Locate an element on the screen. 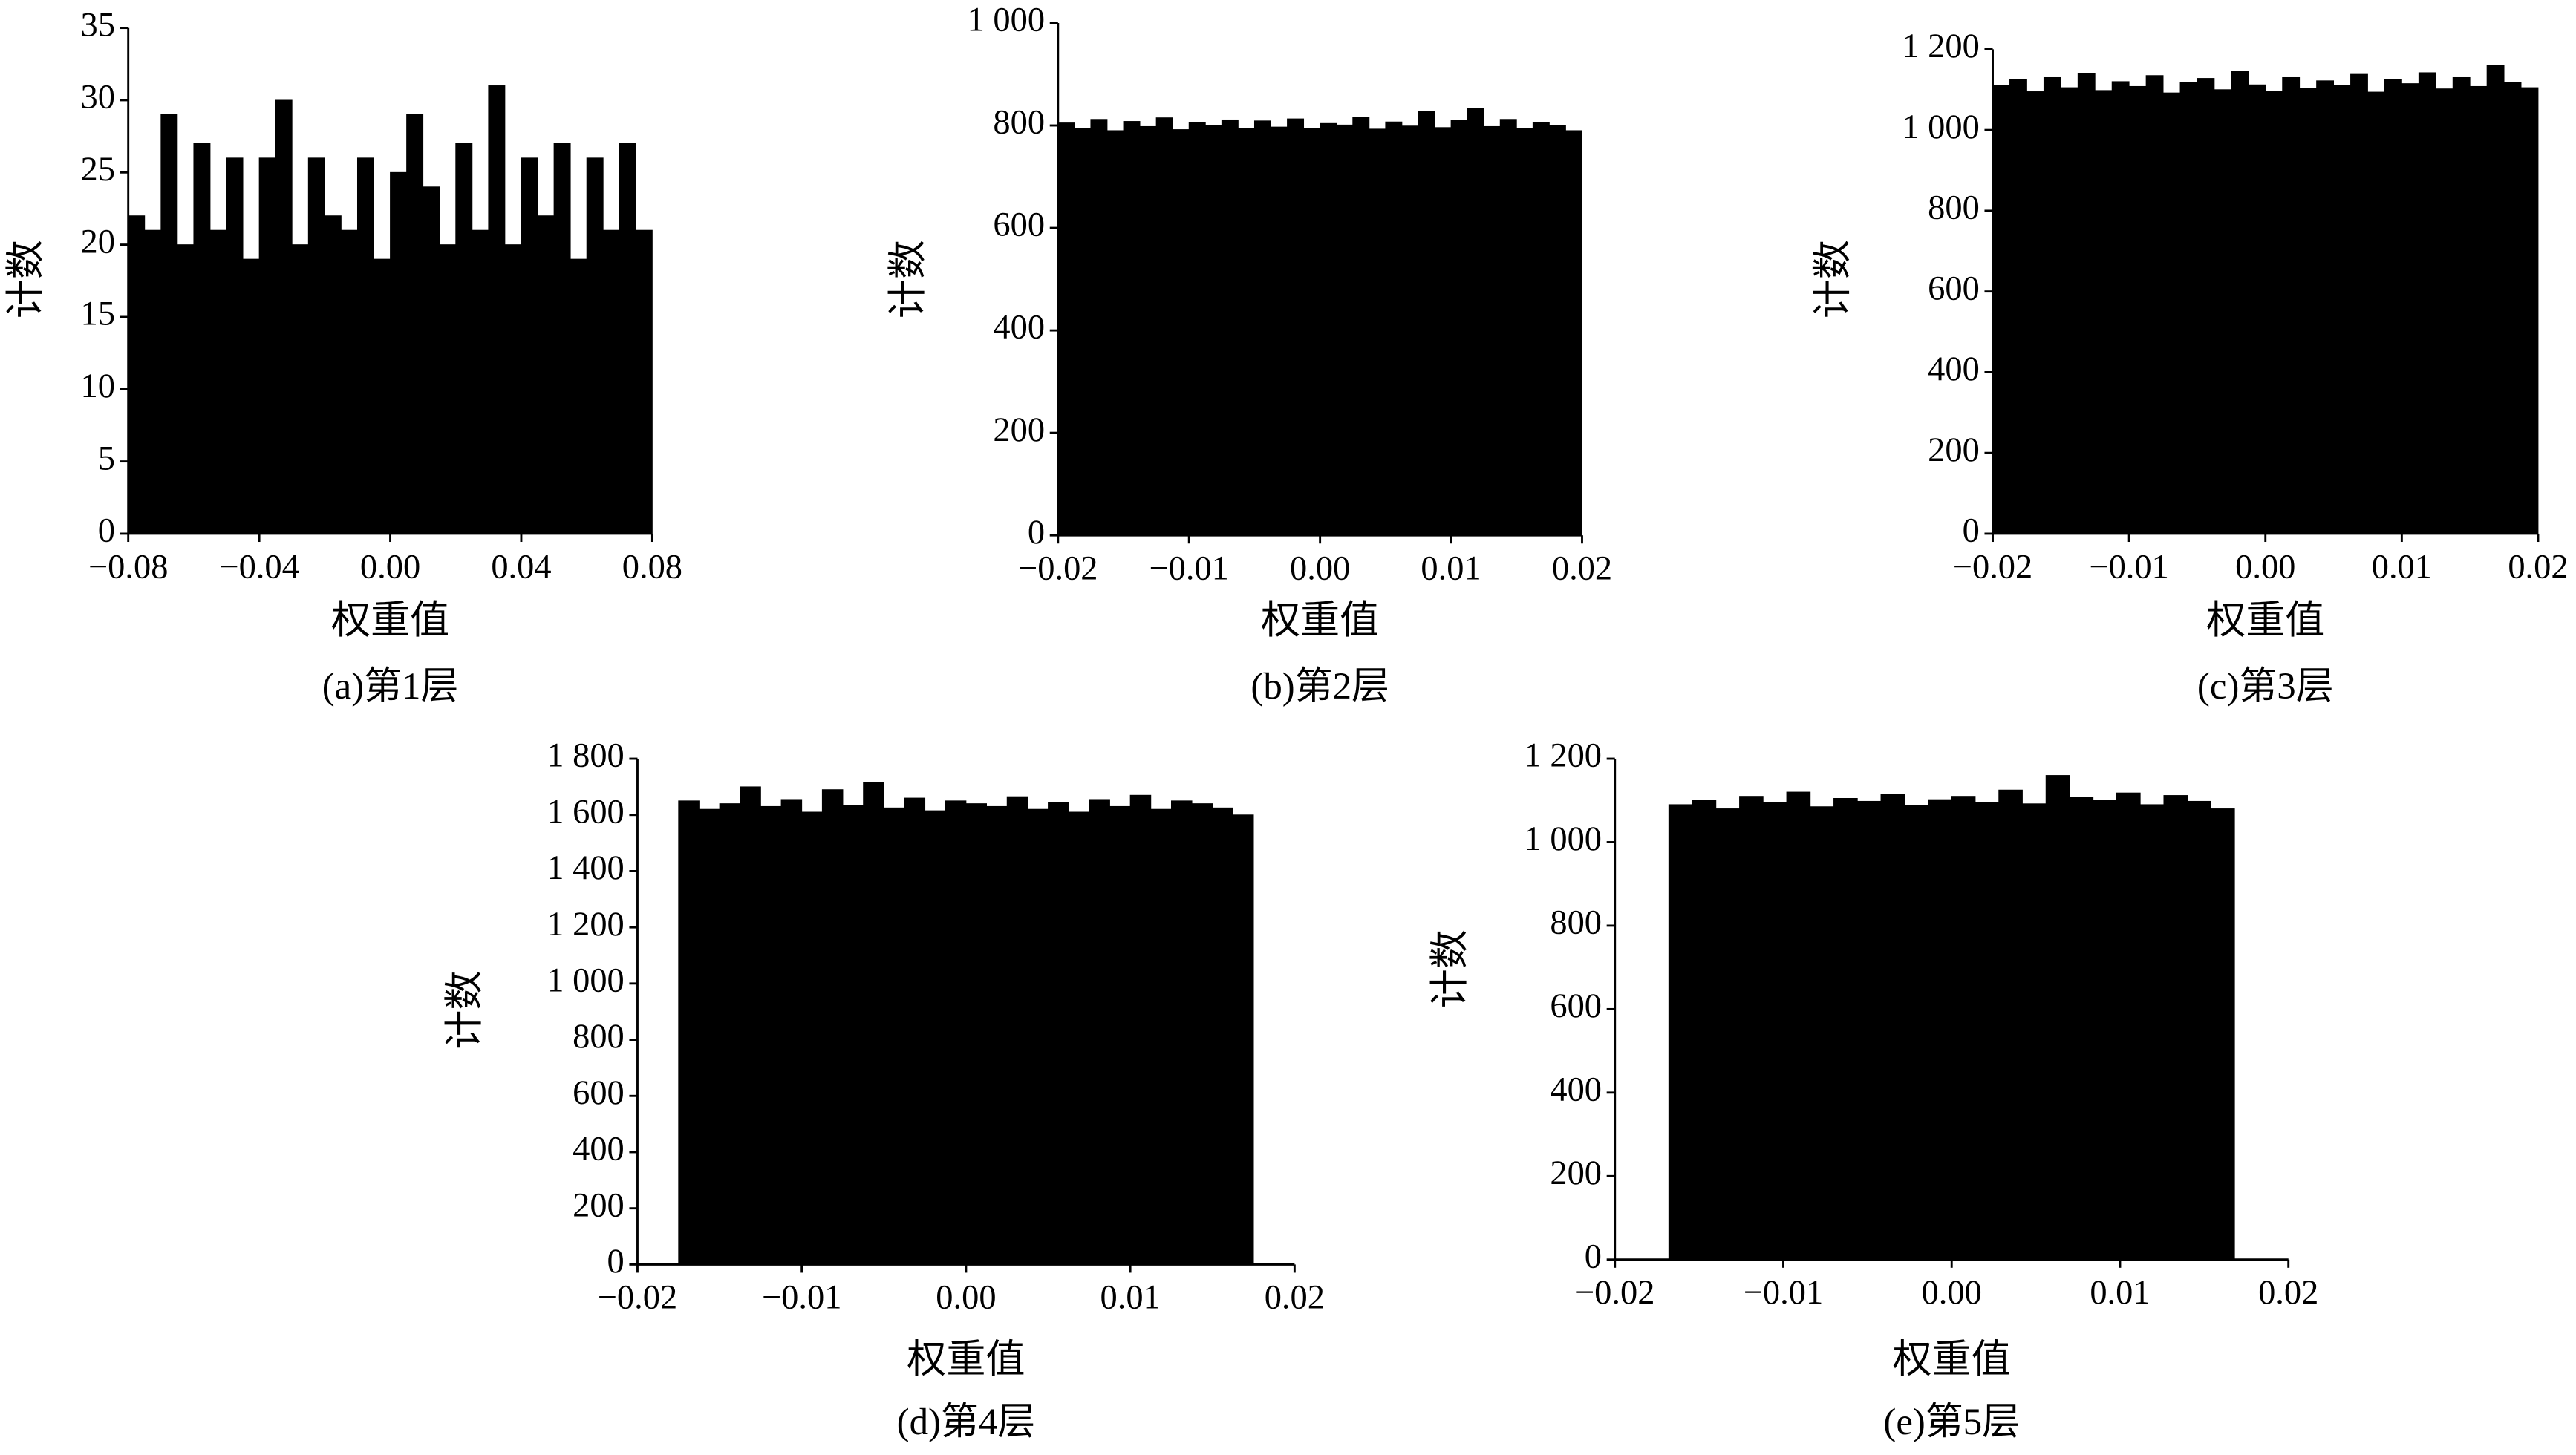 This screenshot has height=1455, width=2576. caption: (e)第5层 is located at coordinates (1951, 1422).